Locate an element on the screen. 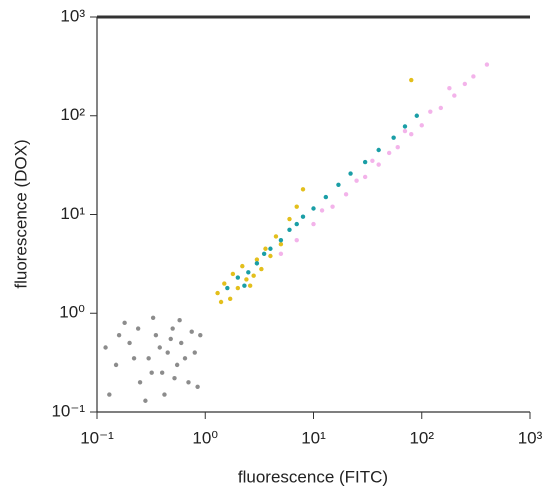 The height and width of the screenshot is (502, 550). y-tick-label: 10³ is located at coordinates (72, 15).